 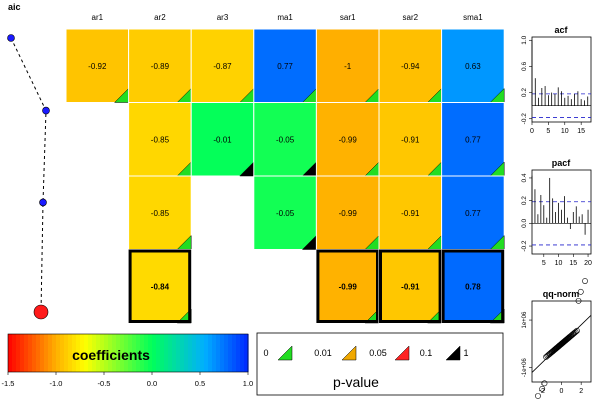 What do you see at coordinates (28, 175) in the screenshot?
I see `aic-path` at bounding box center [28, 175].